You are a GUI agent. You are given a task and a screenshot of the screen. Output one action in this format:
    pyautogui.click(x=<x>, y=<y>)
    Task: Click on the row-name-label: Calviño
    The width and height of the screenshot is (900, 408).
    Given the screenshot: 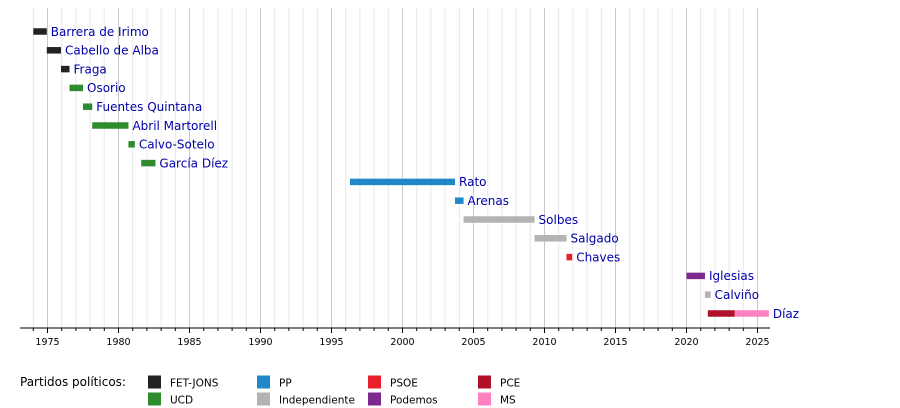 What is the action you would take?
    pyautogui.click(x=737, y=295)
    